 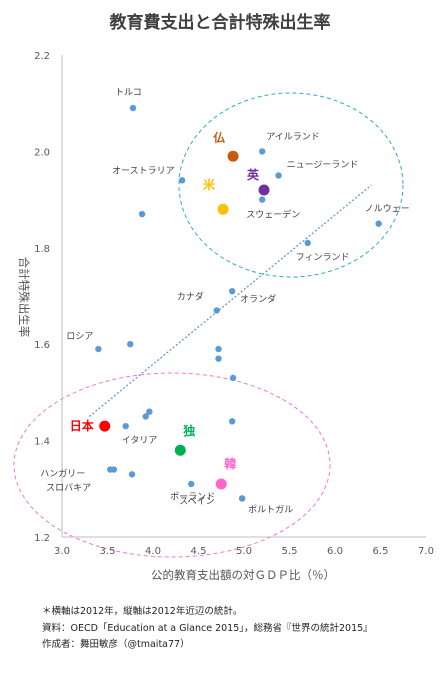 I want to click on high-fertility-group-ellipse, so click(x=291, y=185).